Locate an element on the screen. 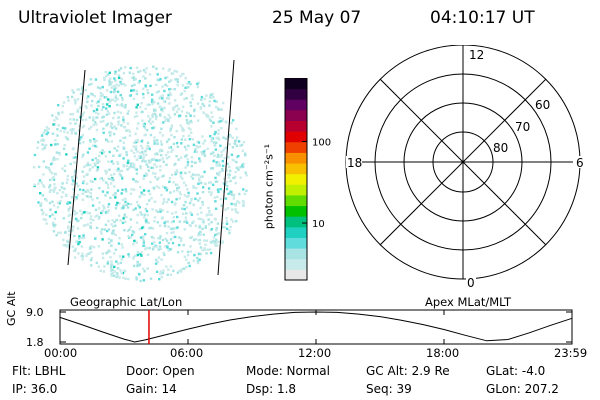  xtick-label-0000: 00:00 is located at coordinates (61, 353).